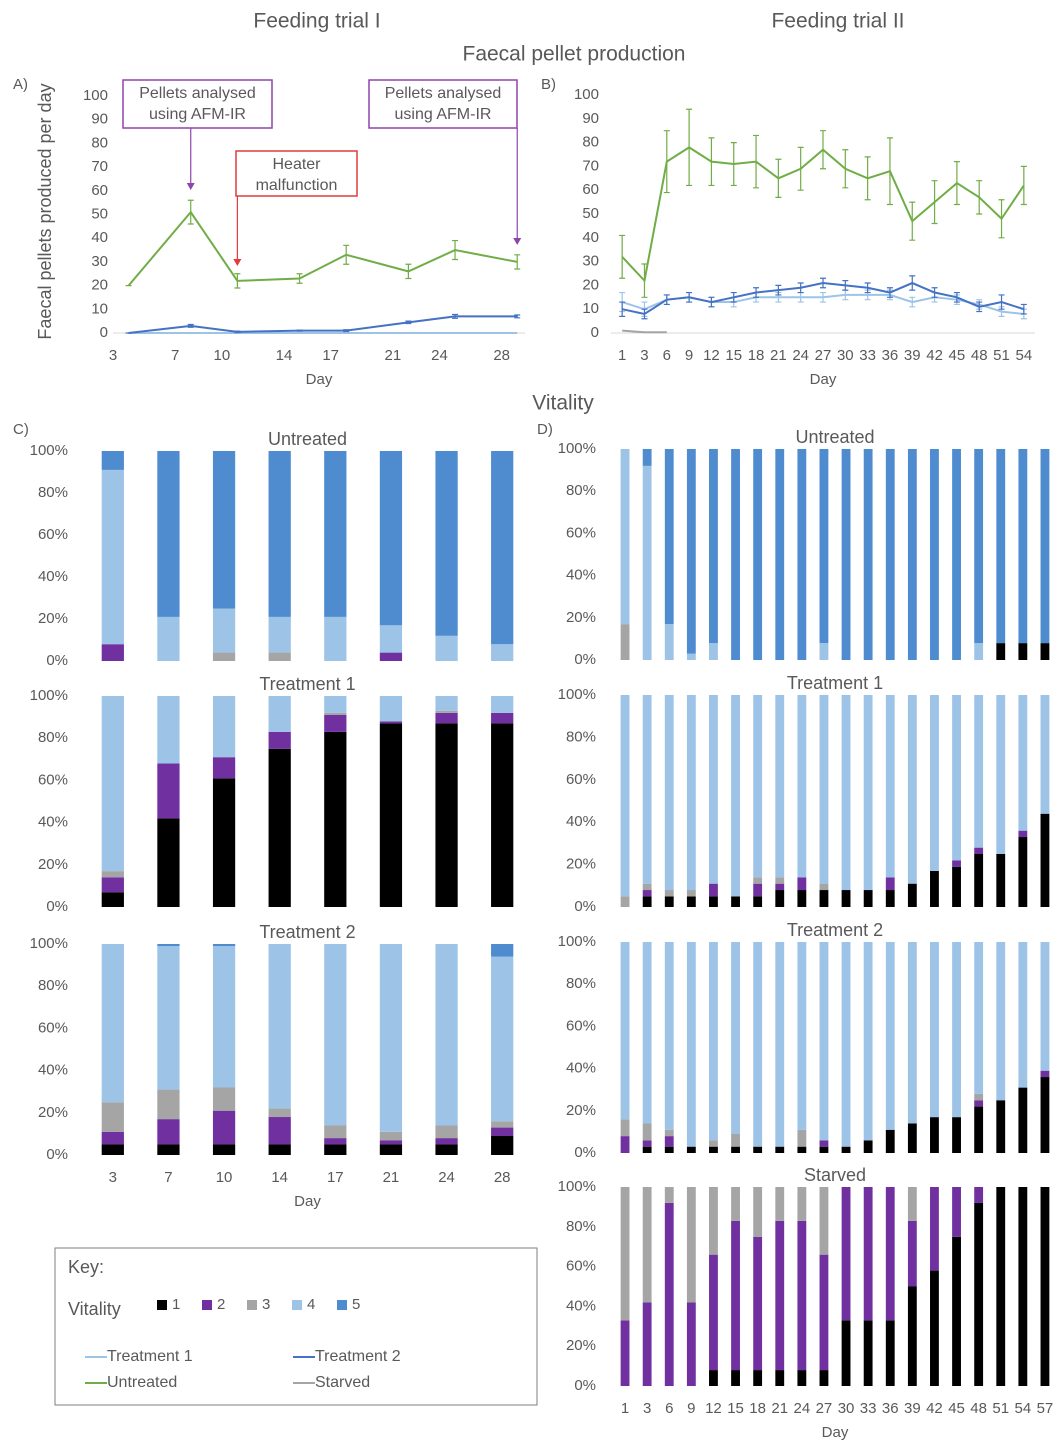 This screenshot has height=1440, width=1057. Describe the element at coordinates (296, 164) in the screenshot. I see `annotation-text: Heater` at that location.